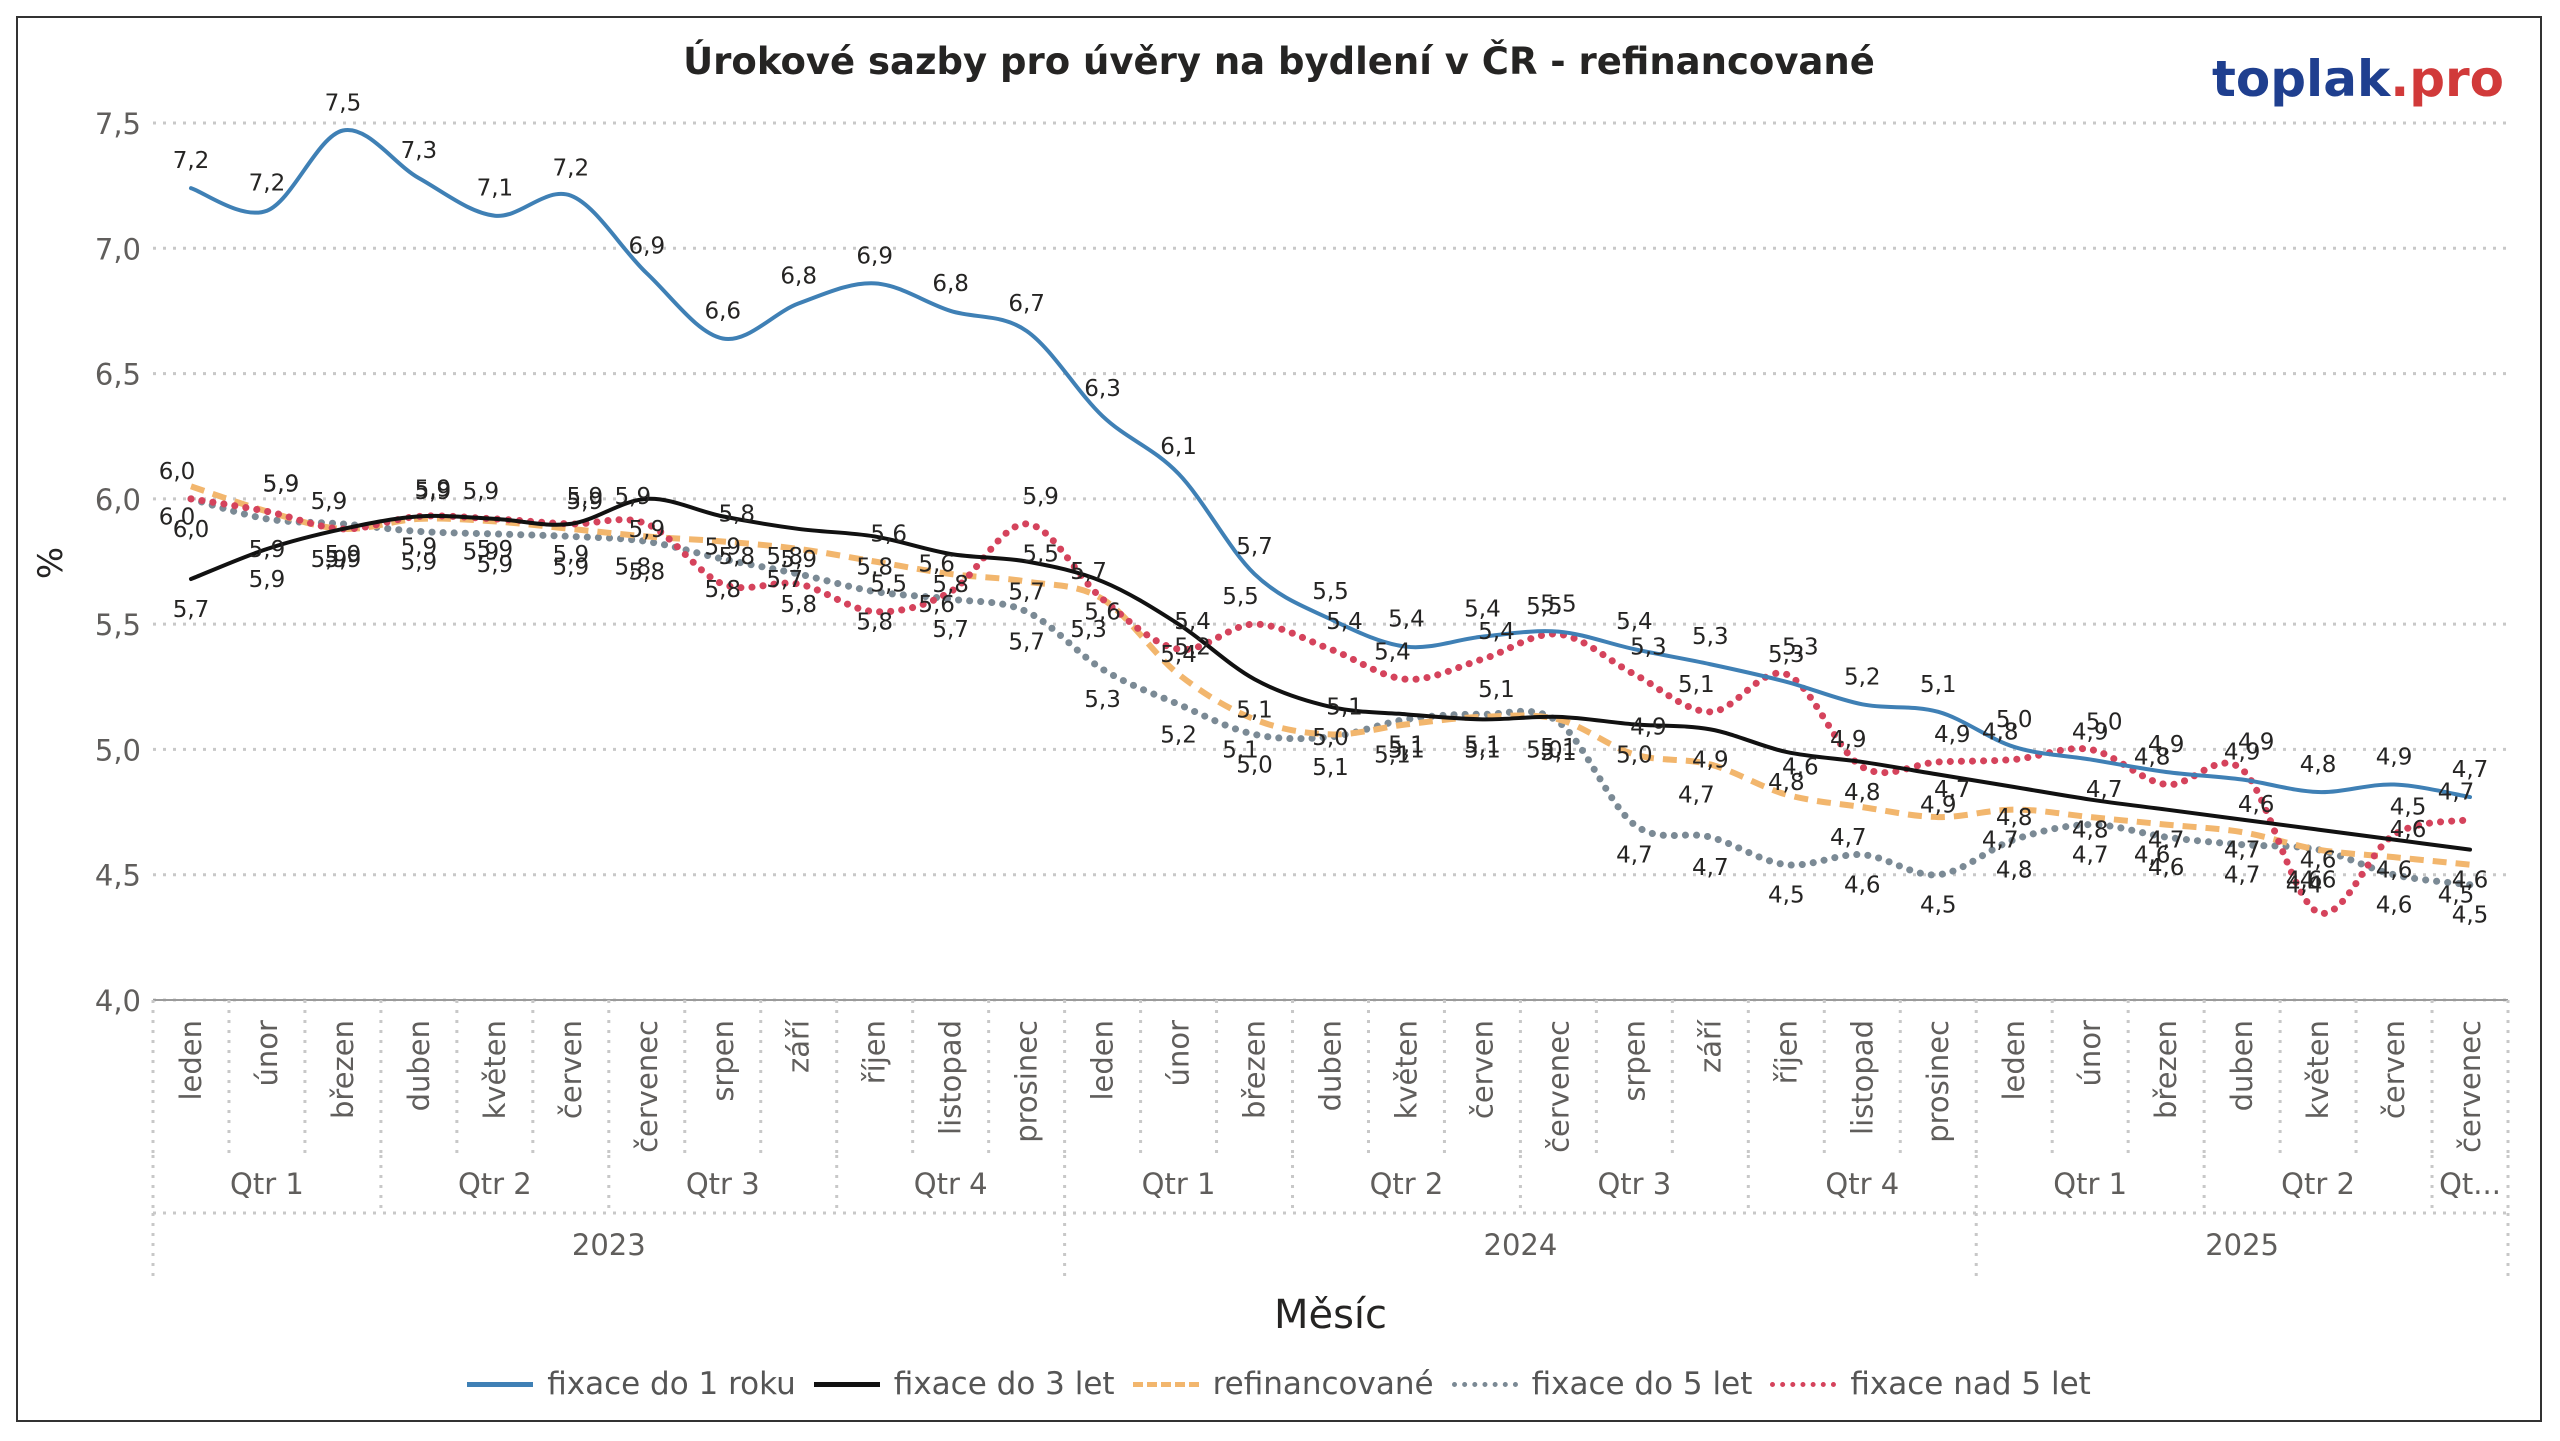 The image size is (2560, 1441). Describe the element at coordinates (1970, 1384) in the screenshot. I see `legend-label: fixace nad 5 let` at that location.